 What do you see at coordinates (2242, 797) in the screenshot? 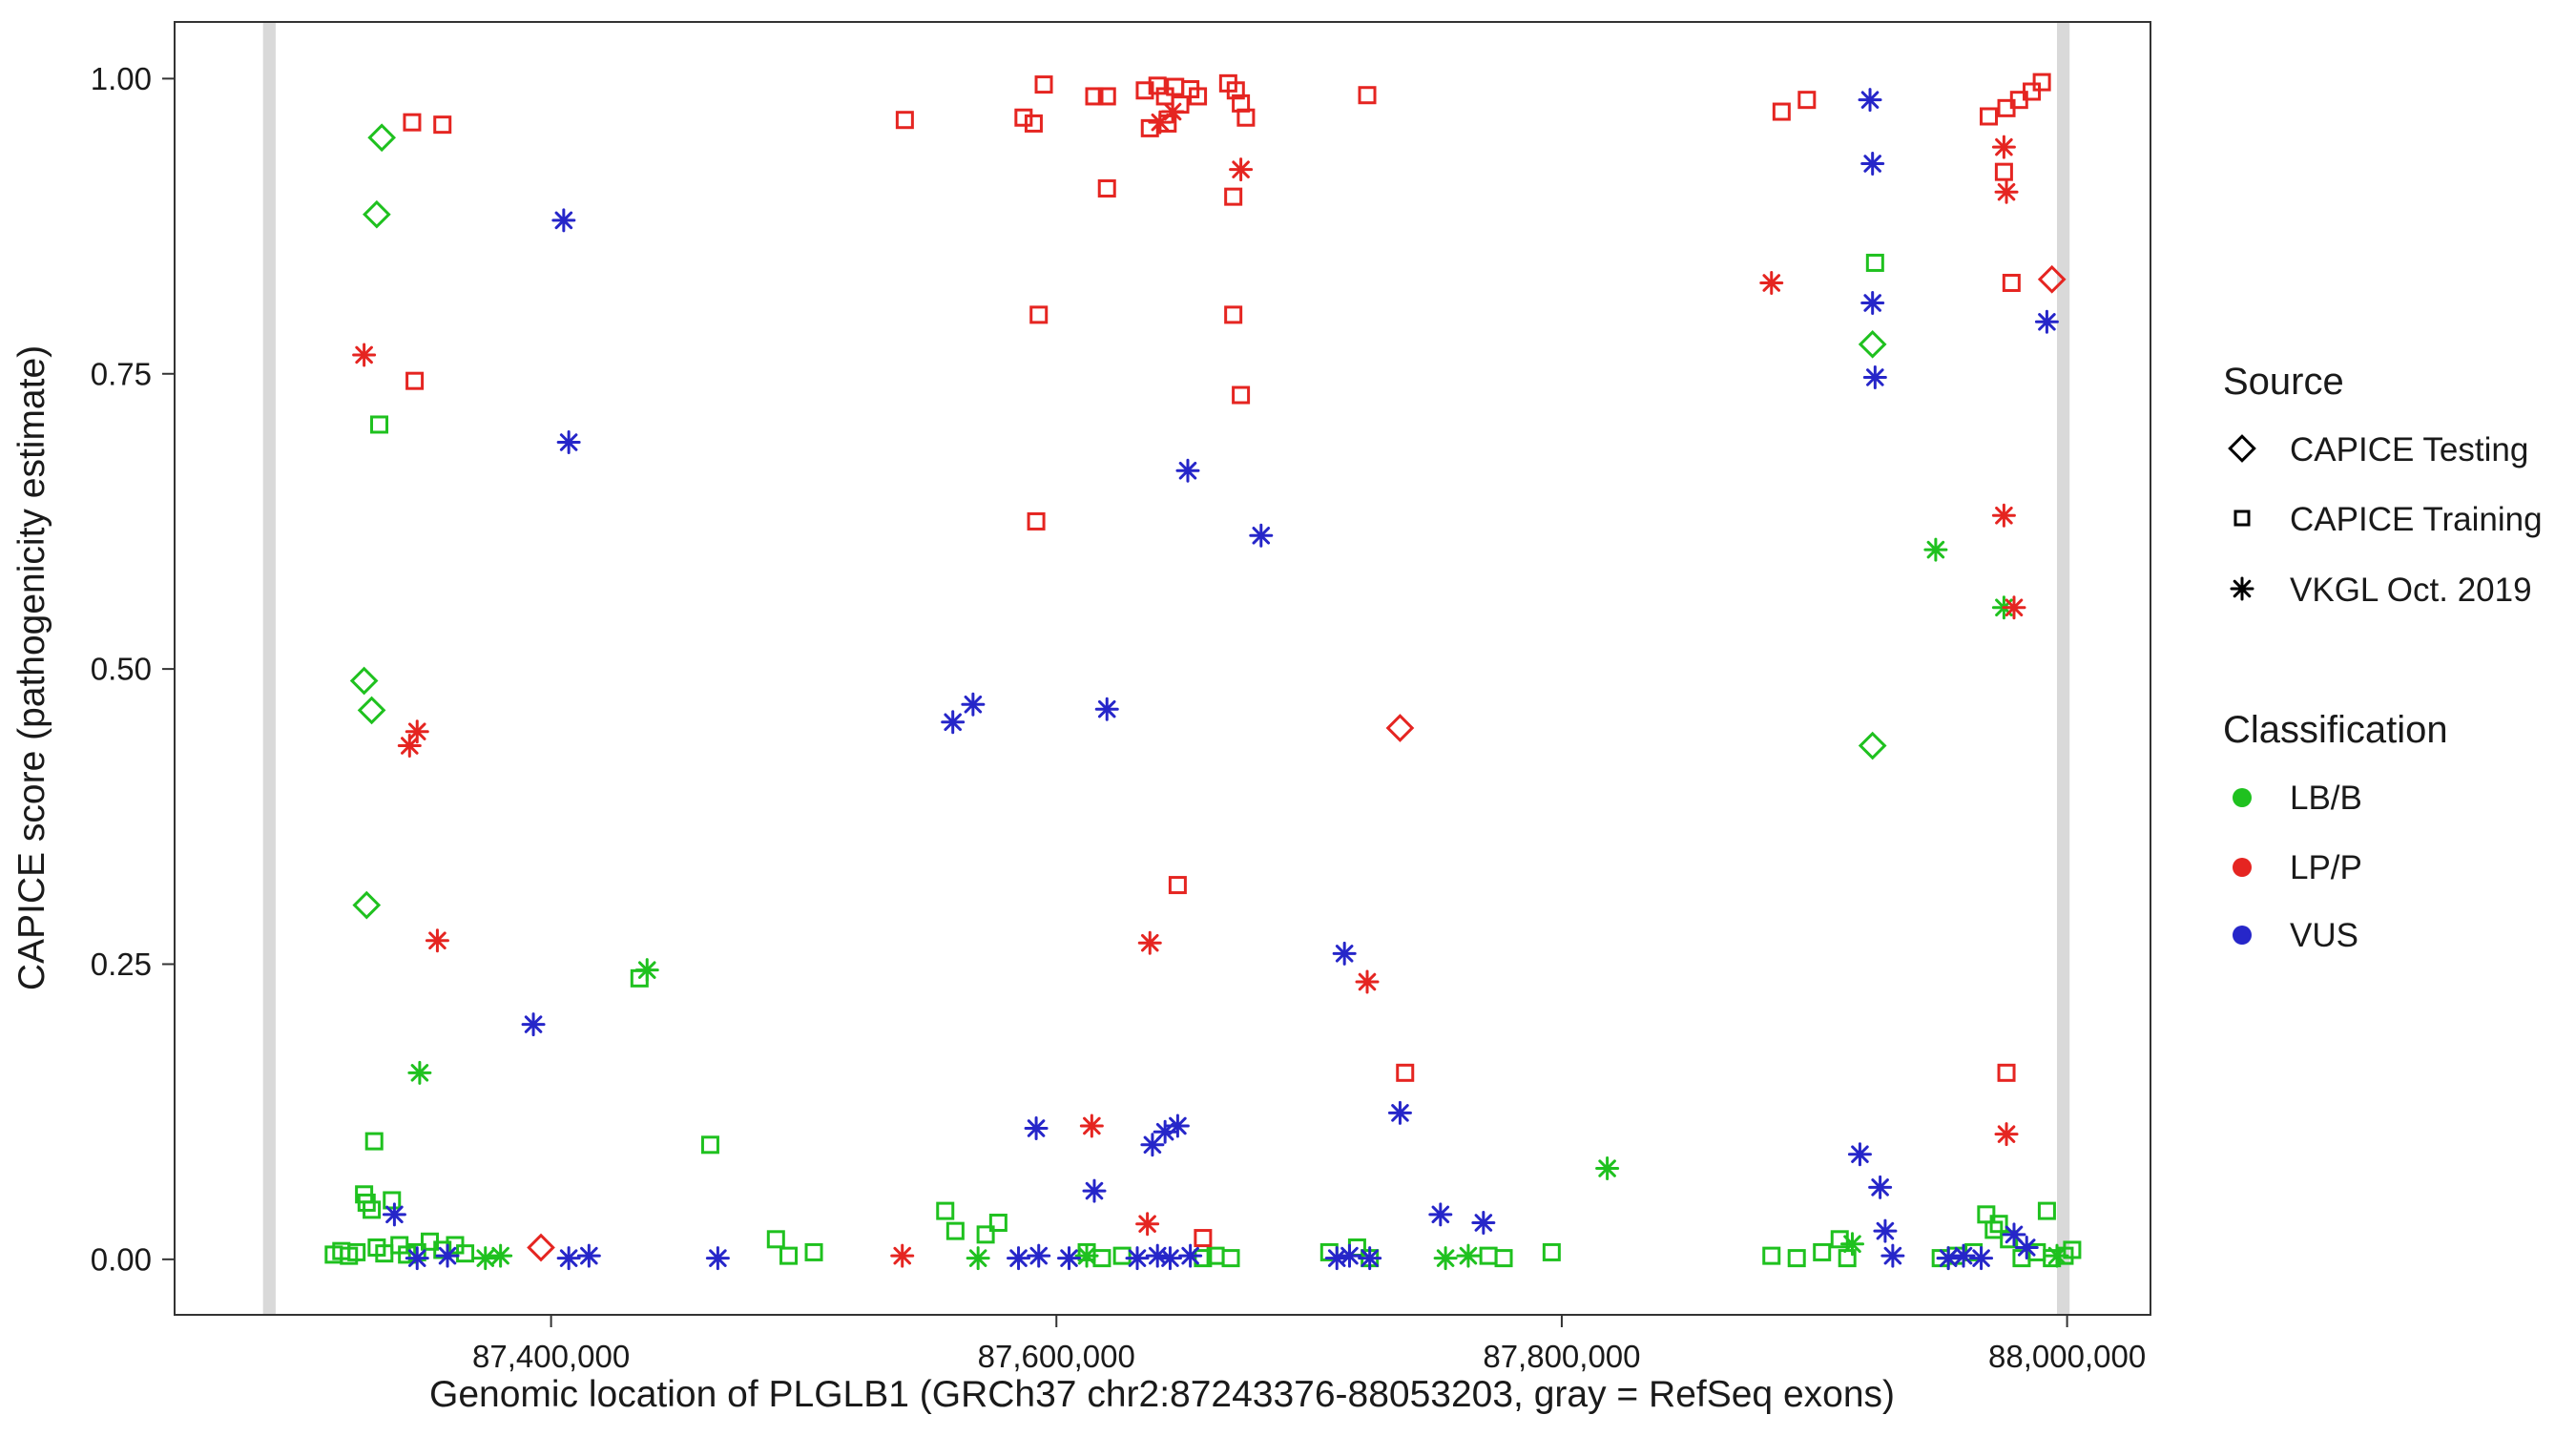
I see `lbb-dot-icon` at bounding box center [2242, 797].